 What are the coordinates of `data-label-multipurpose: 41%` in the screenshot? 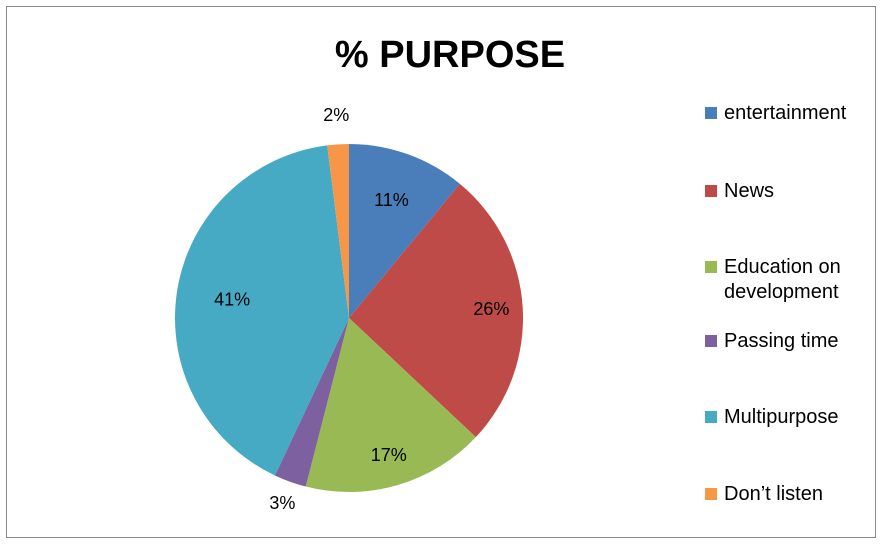 It's located at (232, 299).